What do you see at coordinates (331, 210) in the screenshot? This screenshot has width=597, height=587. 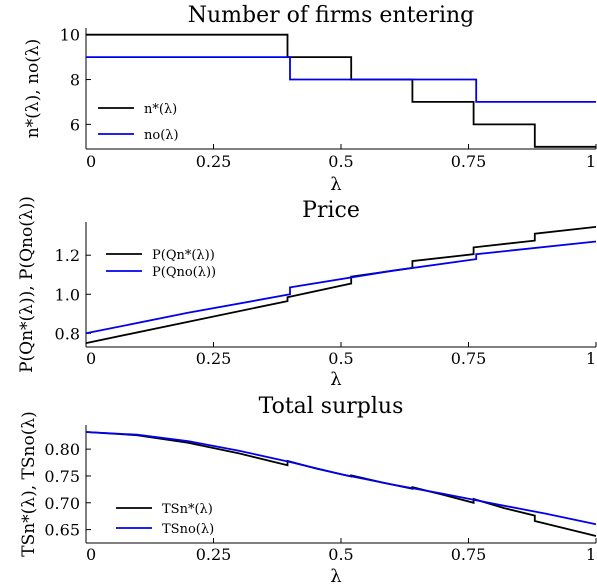 I see `chart-title: Price` at bounding box center [331, 210].